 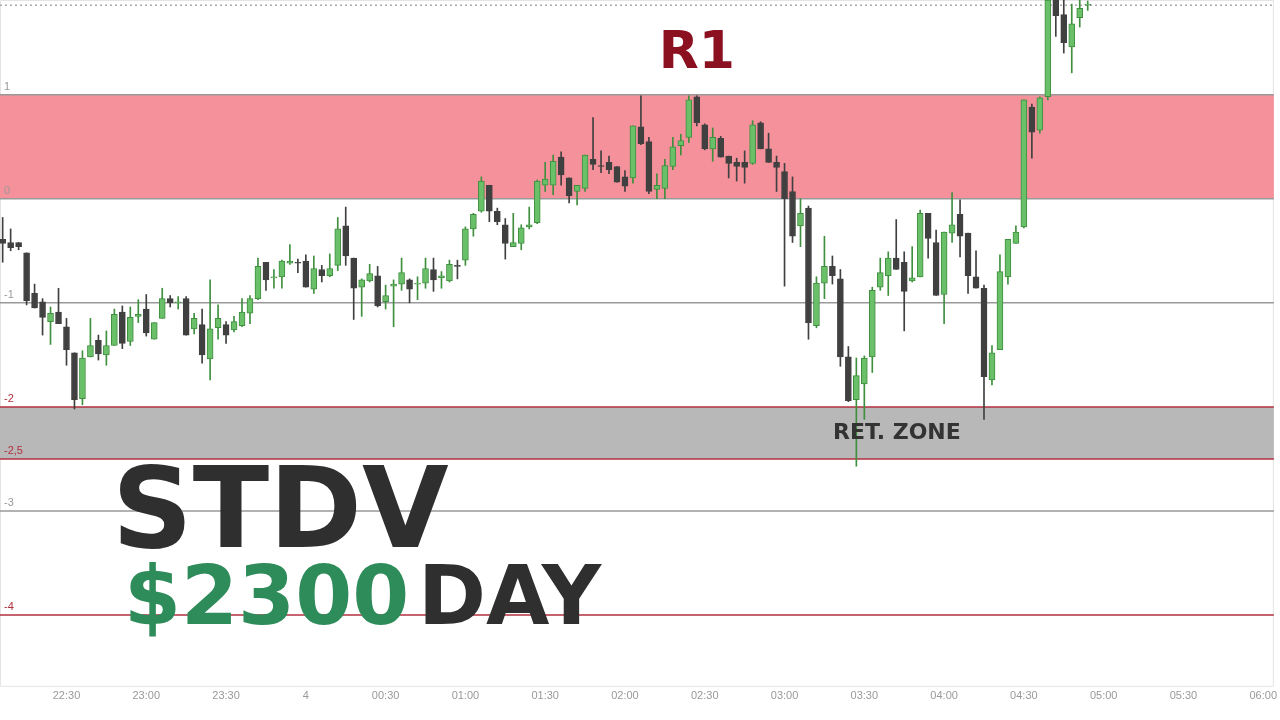 I want to click on x-tick-label: 04:00, so click(x=944, y=695).